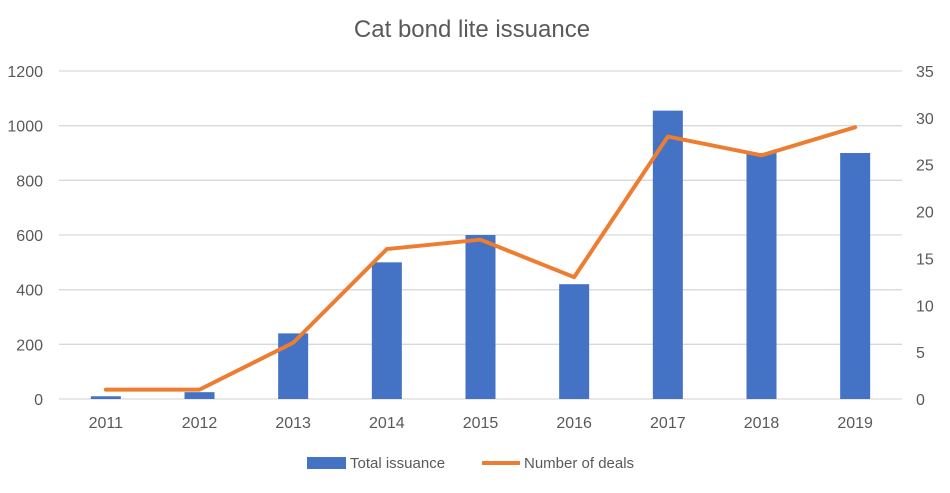  What do you see at coordinates (29, 236) in the screenshot?
I see `left-tick-label: 600` at bounding box center [29, 236].